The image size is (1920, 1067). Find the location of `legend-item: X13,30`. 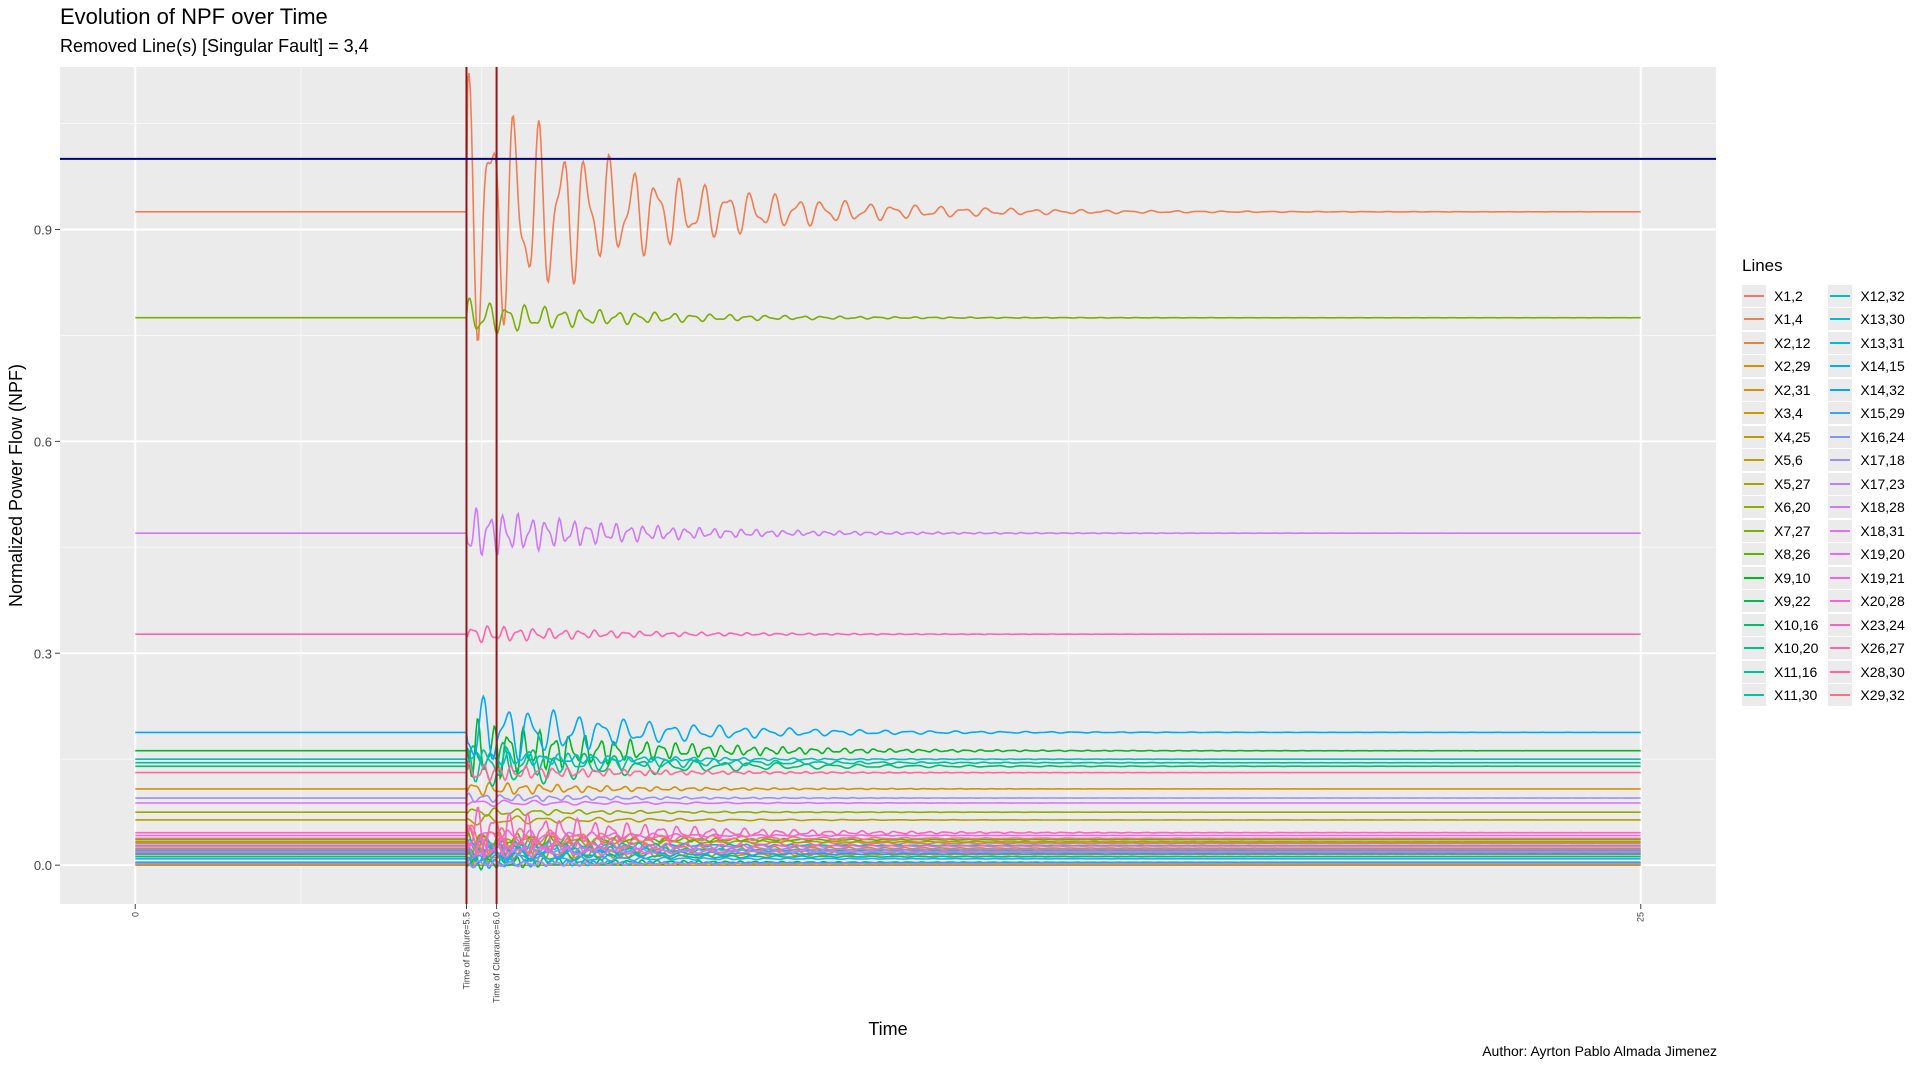

legend-item: X13,30 is located at coordinates (1866, 320).